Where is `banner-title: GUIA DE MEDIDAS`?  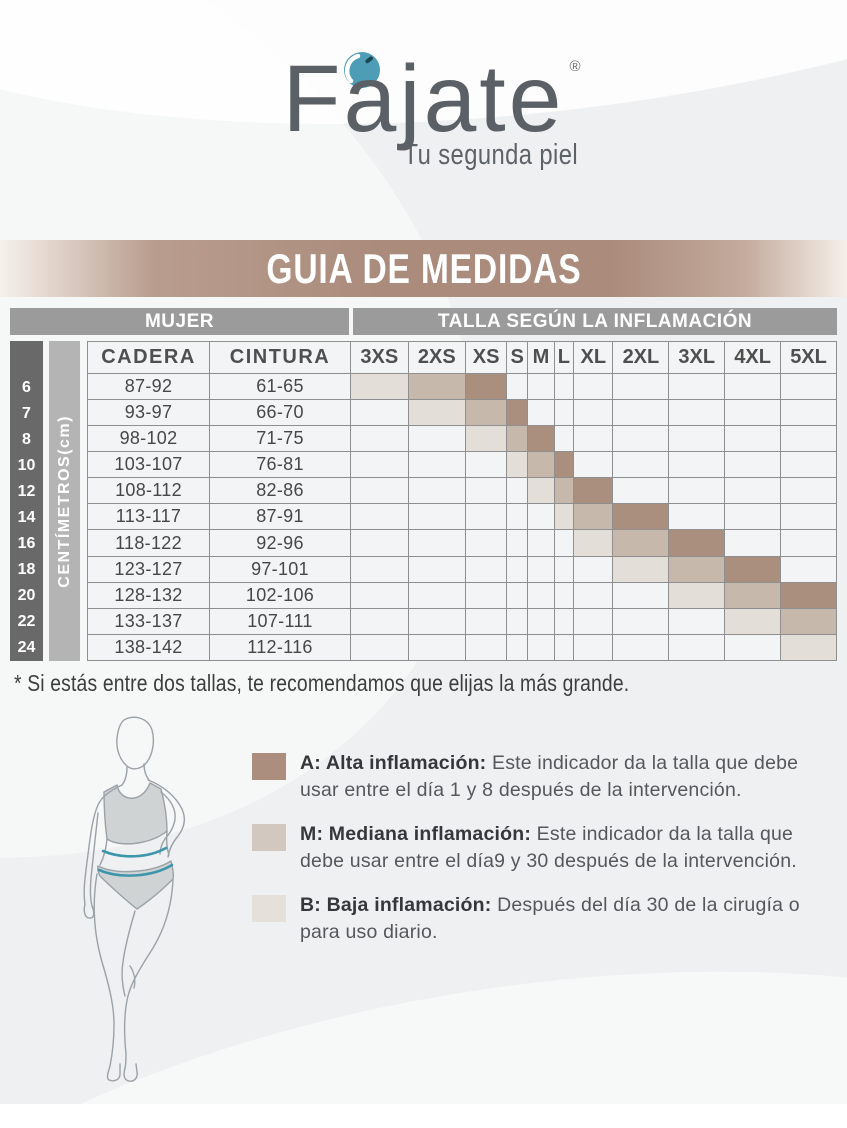
banner-title: GUIA DE MEDIDAS is located at coordinates (423, 268).